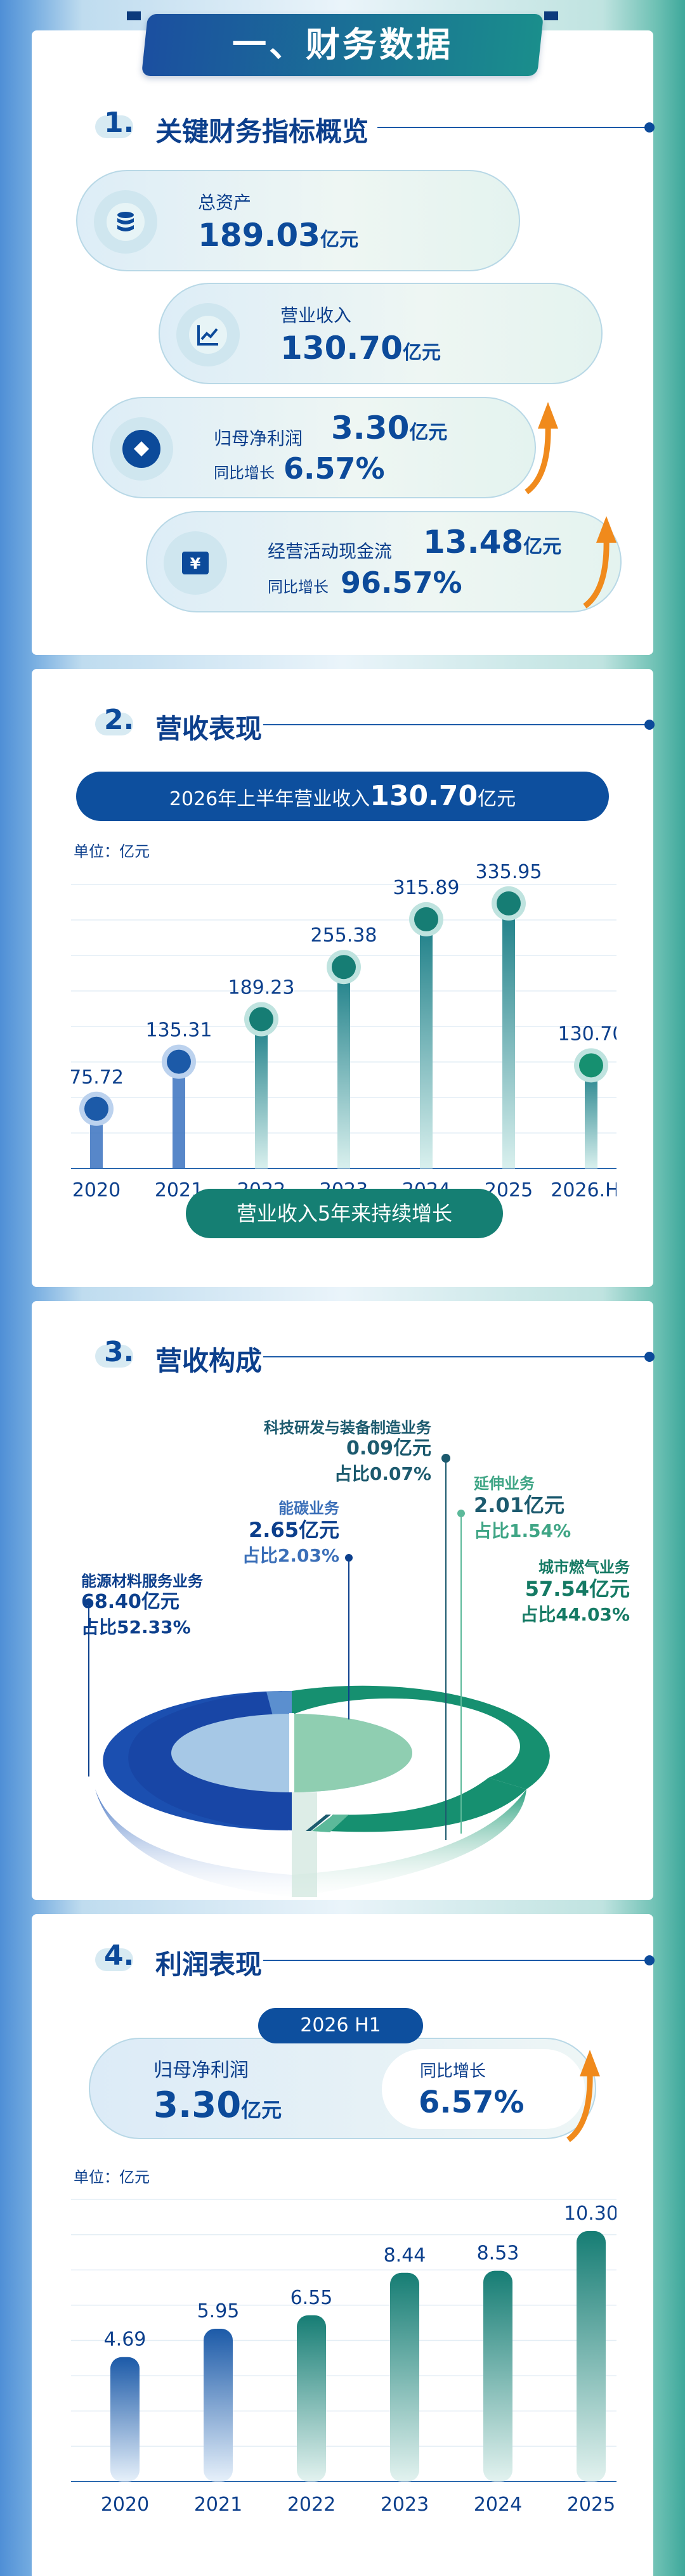 The height and width of the screenshot is (2576, 685). What do you see at coordinates (290, 1532) in the screenshot?
I see `slice-label-energy-carbon: 能碳业务 2.65亿元 占比2.03%` at bounding box center [290, 1532].